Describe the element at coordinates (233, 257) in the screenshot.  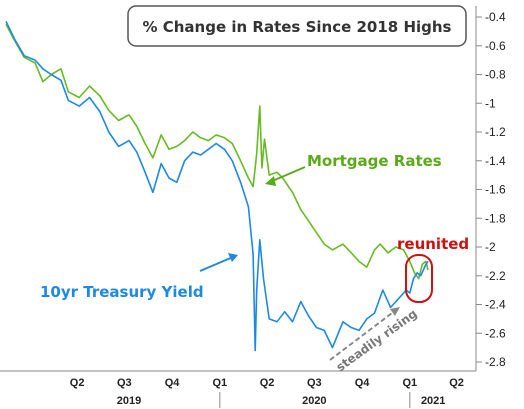
I see `treasury-arrowhead` at that location.